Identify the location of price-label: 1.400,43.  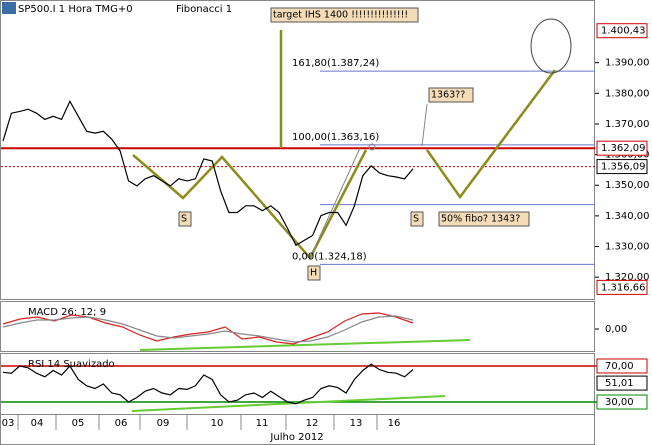
(623, 31).